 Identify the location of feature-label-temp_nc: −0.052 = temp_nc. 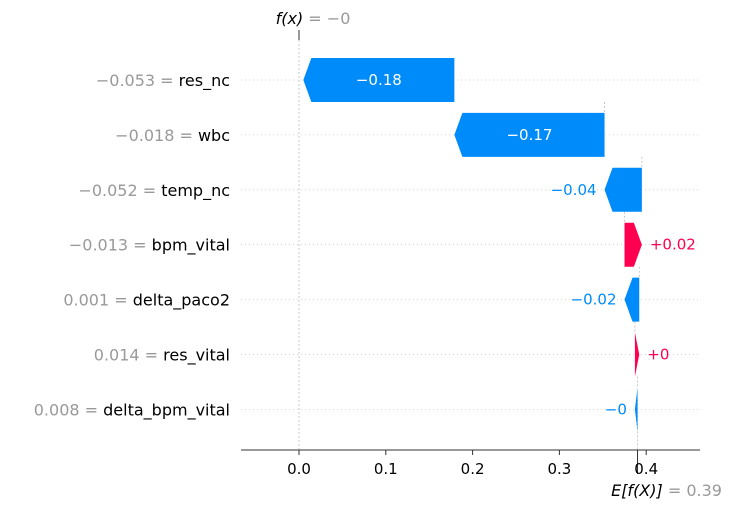
(154, 191).